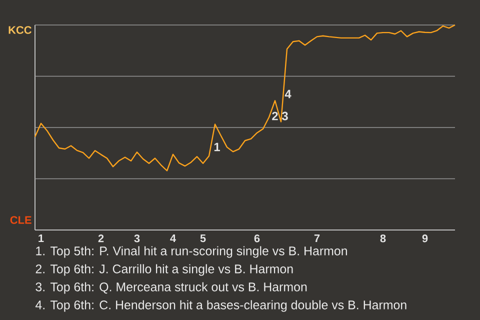  What do you see at coordinates (317, 238) in the screenshot?
I see `x-tick-label: 7` at bounding box center [317, 238].